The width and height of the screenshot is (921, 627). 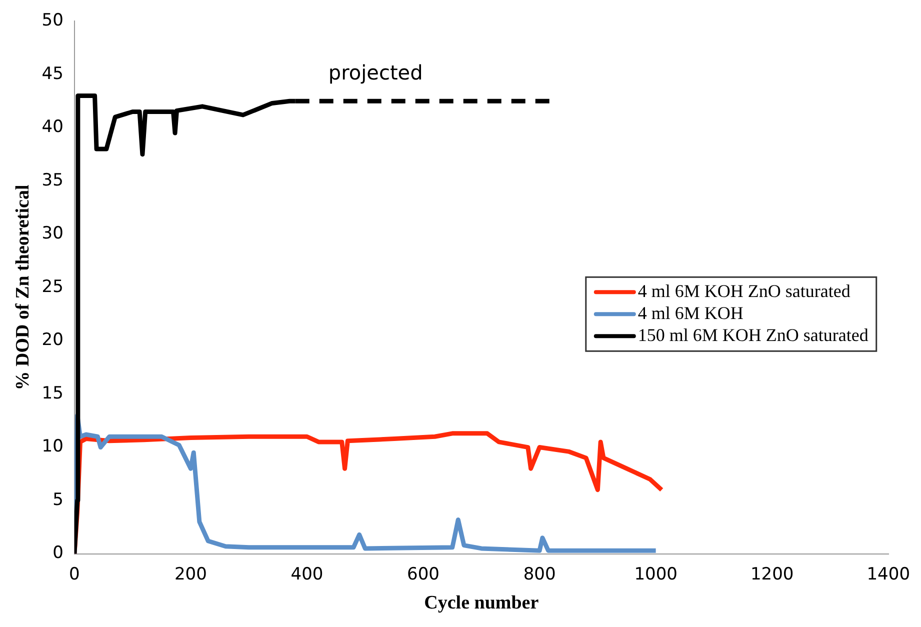 I want to click on y-tick-label: 35, so click(x=53, y=180).